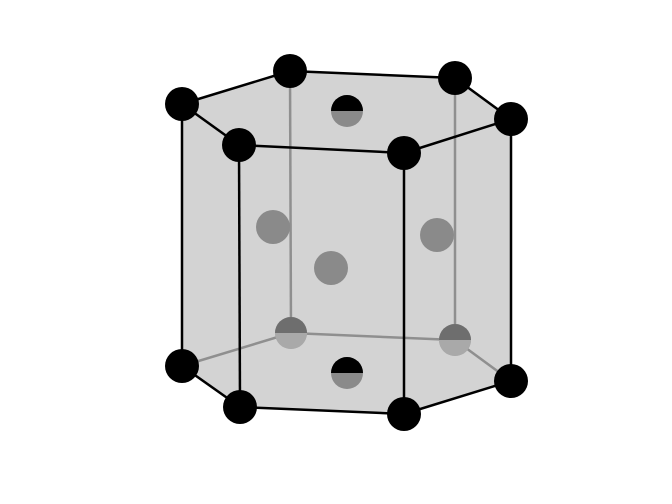 The width and height of the screenshot is (672, 504). I want to click on interior-atoms, so click(355, 247).